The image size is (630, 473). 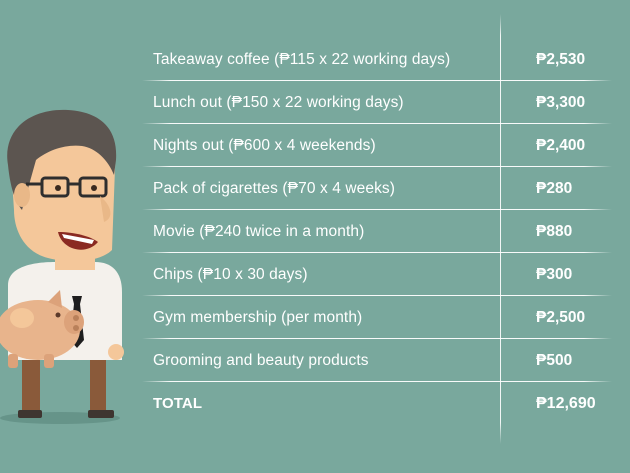 What do you see at coordinates (377, 403) in the screenshot?
I see `total-row: TOTAL ₱12,690` at bounding box center [377, 403].